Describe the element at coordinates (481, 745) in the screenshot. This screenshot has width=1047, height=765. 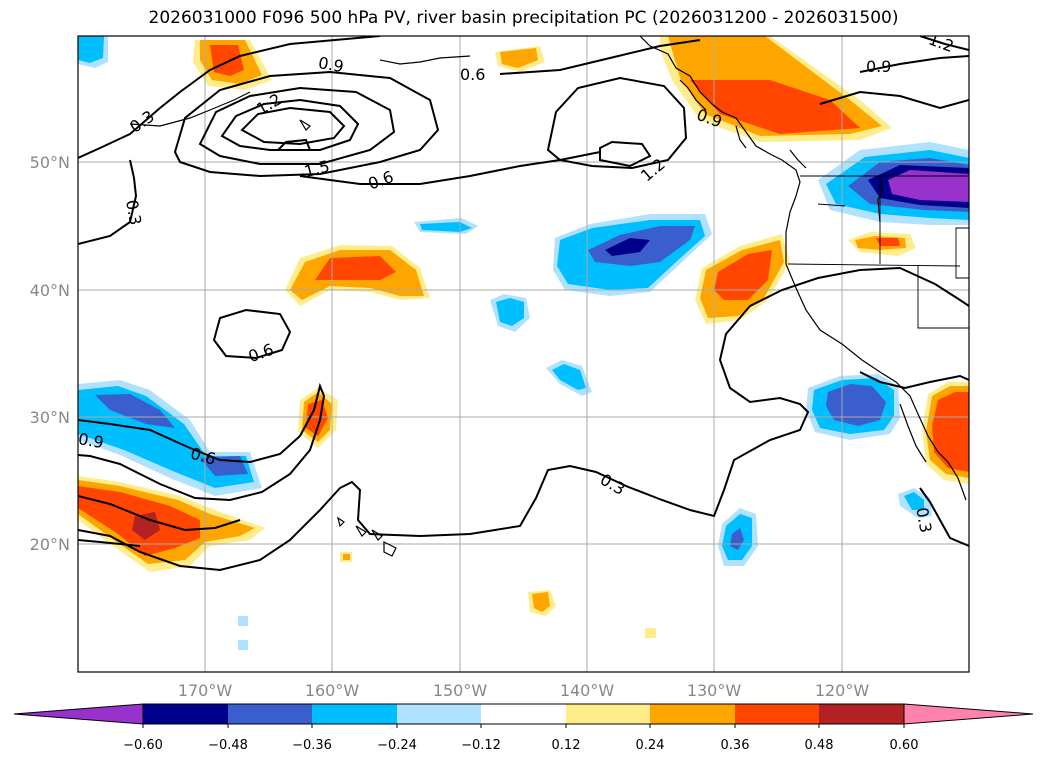
I see `colorbar-tick-label: −0.12` at that location.